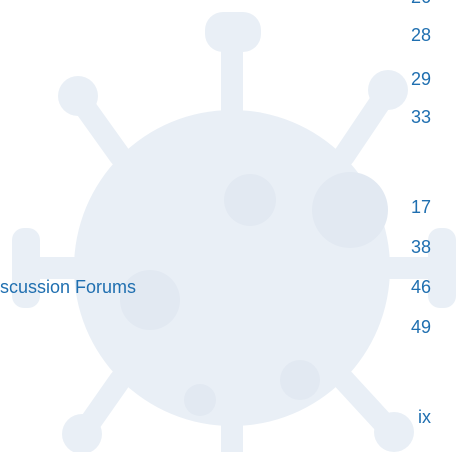 The width and height of the screenshot is (475, 452). Describe the element at coordinates (68, 287) in the screenshot. I see `toc-entry-title: scussion Forums` at that location.